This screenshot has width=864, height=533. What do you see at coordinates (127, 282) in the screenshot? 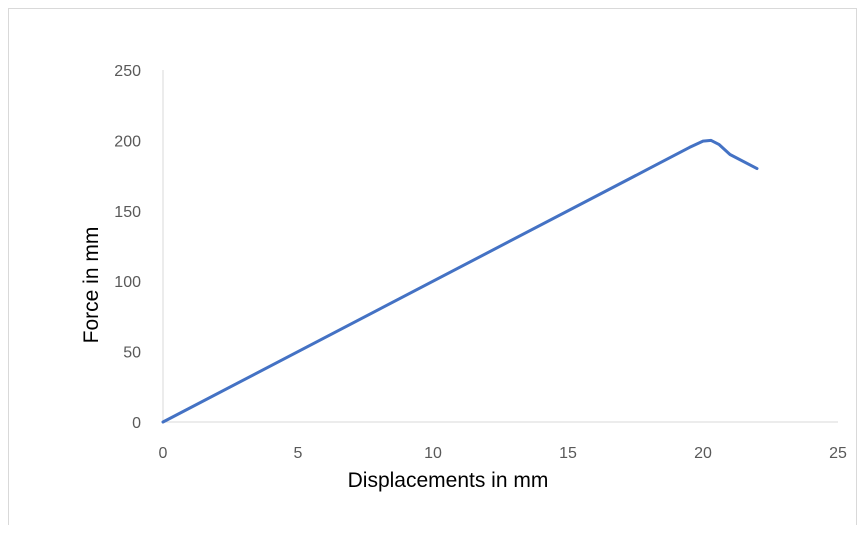
I see `y-tick-label: 100` at bounding box center [127, 282].